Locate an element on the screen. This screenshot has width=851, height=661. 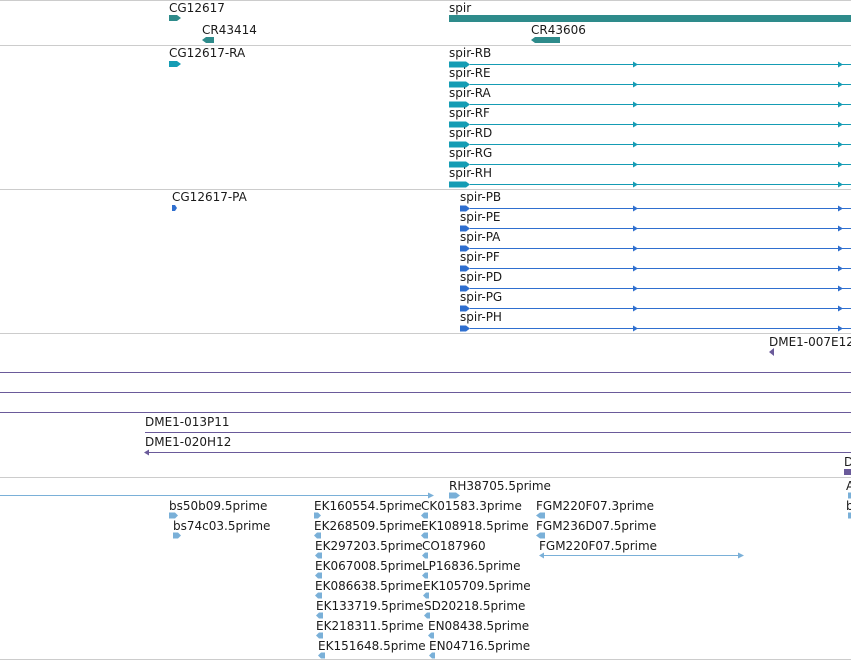
est-ek218311: EK218311.5prime is located at coordinates (370, 629).